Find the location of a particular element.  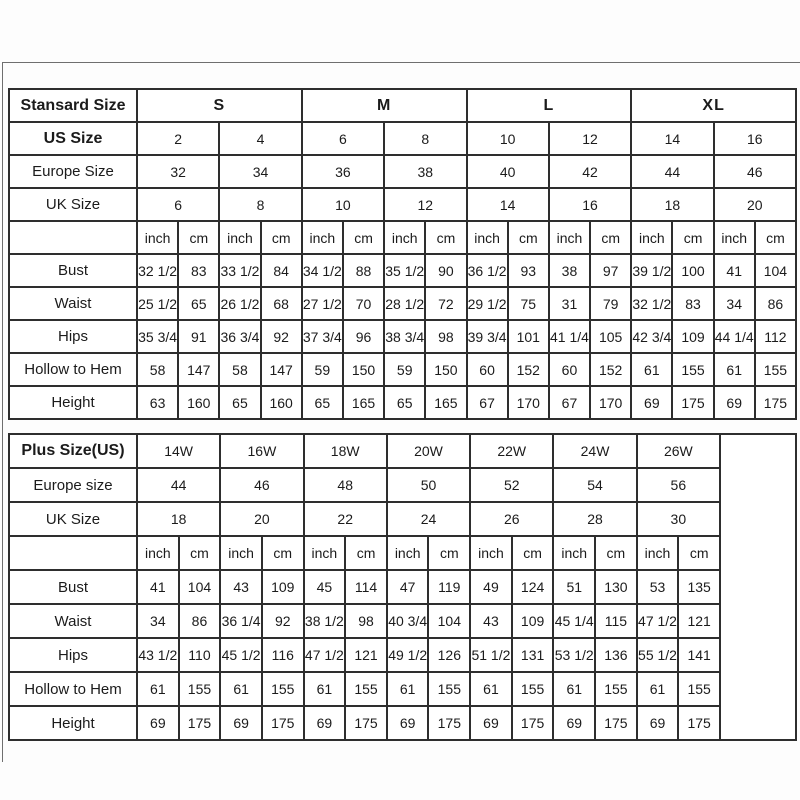

measure-value-cell: 51 1/2 is located at coordinates (491, 655).